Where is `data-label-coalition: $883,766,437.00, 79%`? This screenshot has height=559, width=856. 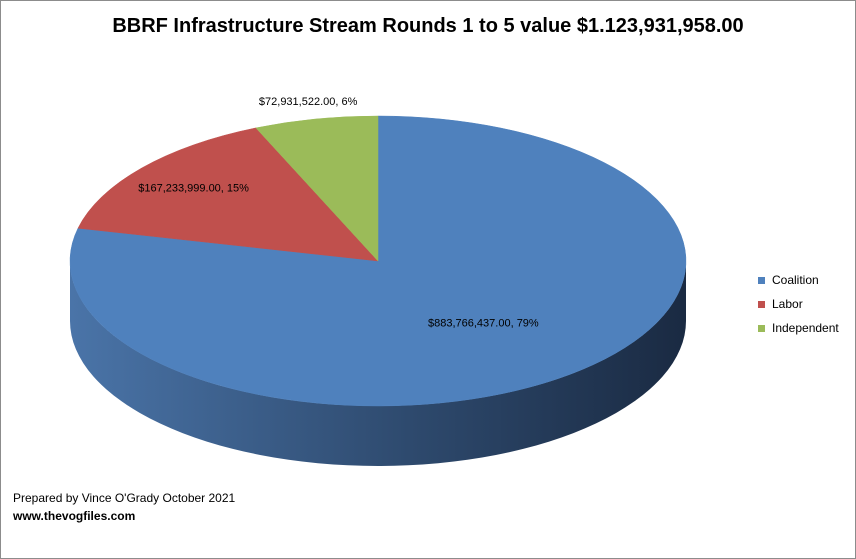
data-label-coalition: $883,766,437.00, 79% is located at coordinates (483, 323).